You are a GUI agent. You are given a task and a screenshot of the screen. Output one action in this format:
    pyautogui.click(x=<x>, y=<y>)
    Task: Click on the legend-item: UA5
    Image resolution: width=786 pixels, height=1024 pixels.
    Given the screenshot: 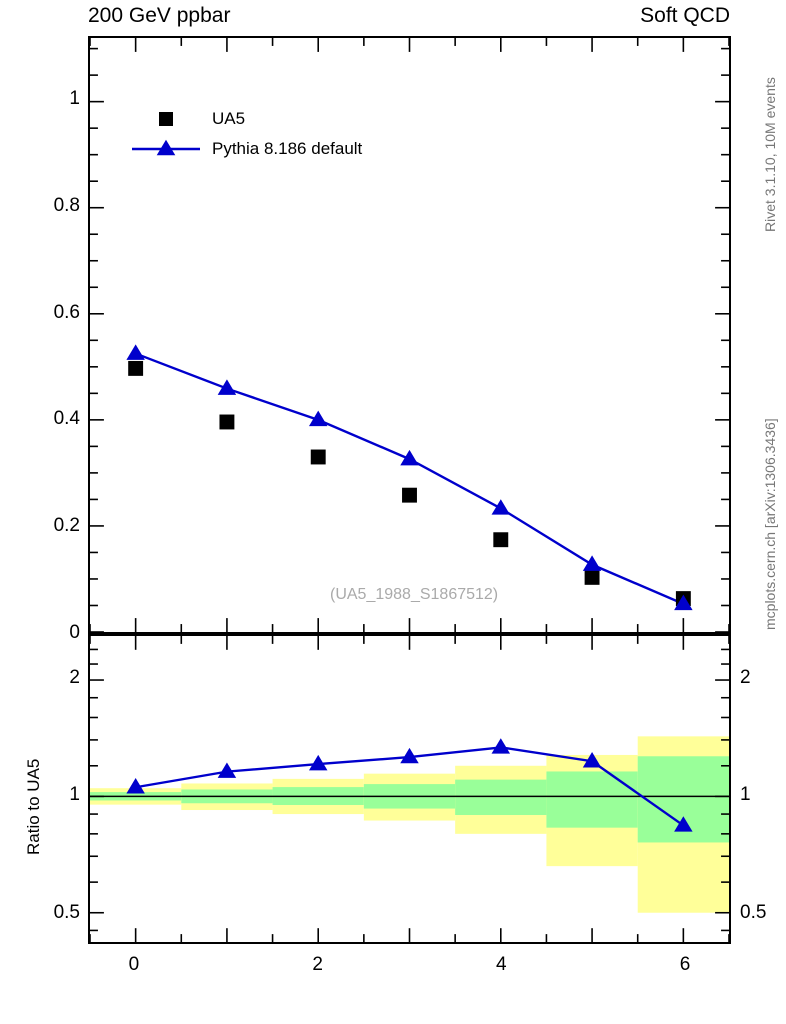 What is the action you would take?
    pyautogui.click(x=246, y=119)
    